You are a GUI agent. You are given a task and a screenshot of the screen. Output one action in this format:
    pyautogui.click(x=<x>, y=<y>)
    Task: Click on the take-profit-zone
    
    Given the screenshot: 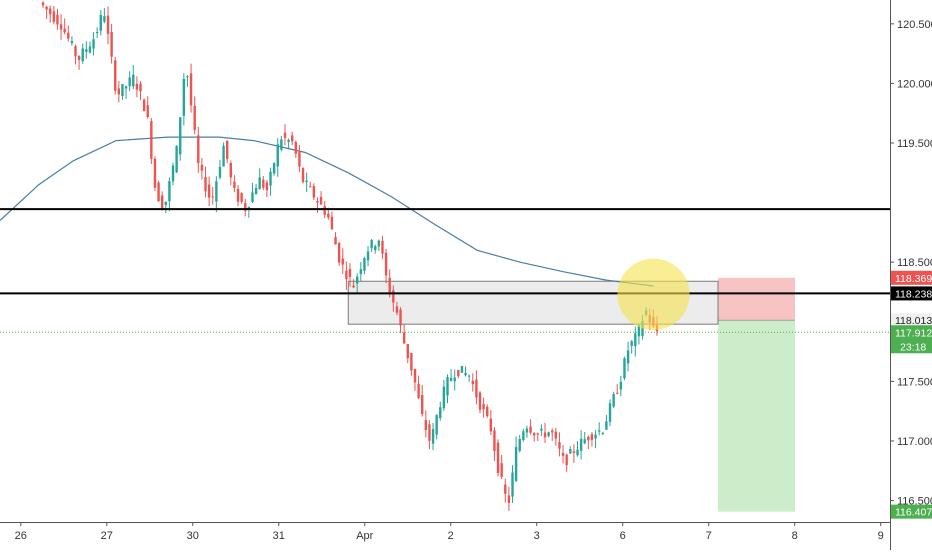 What is the action you would take?
    pyautogui.click(x=756, y=416)
    